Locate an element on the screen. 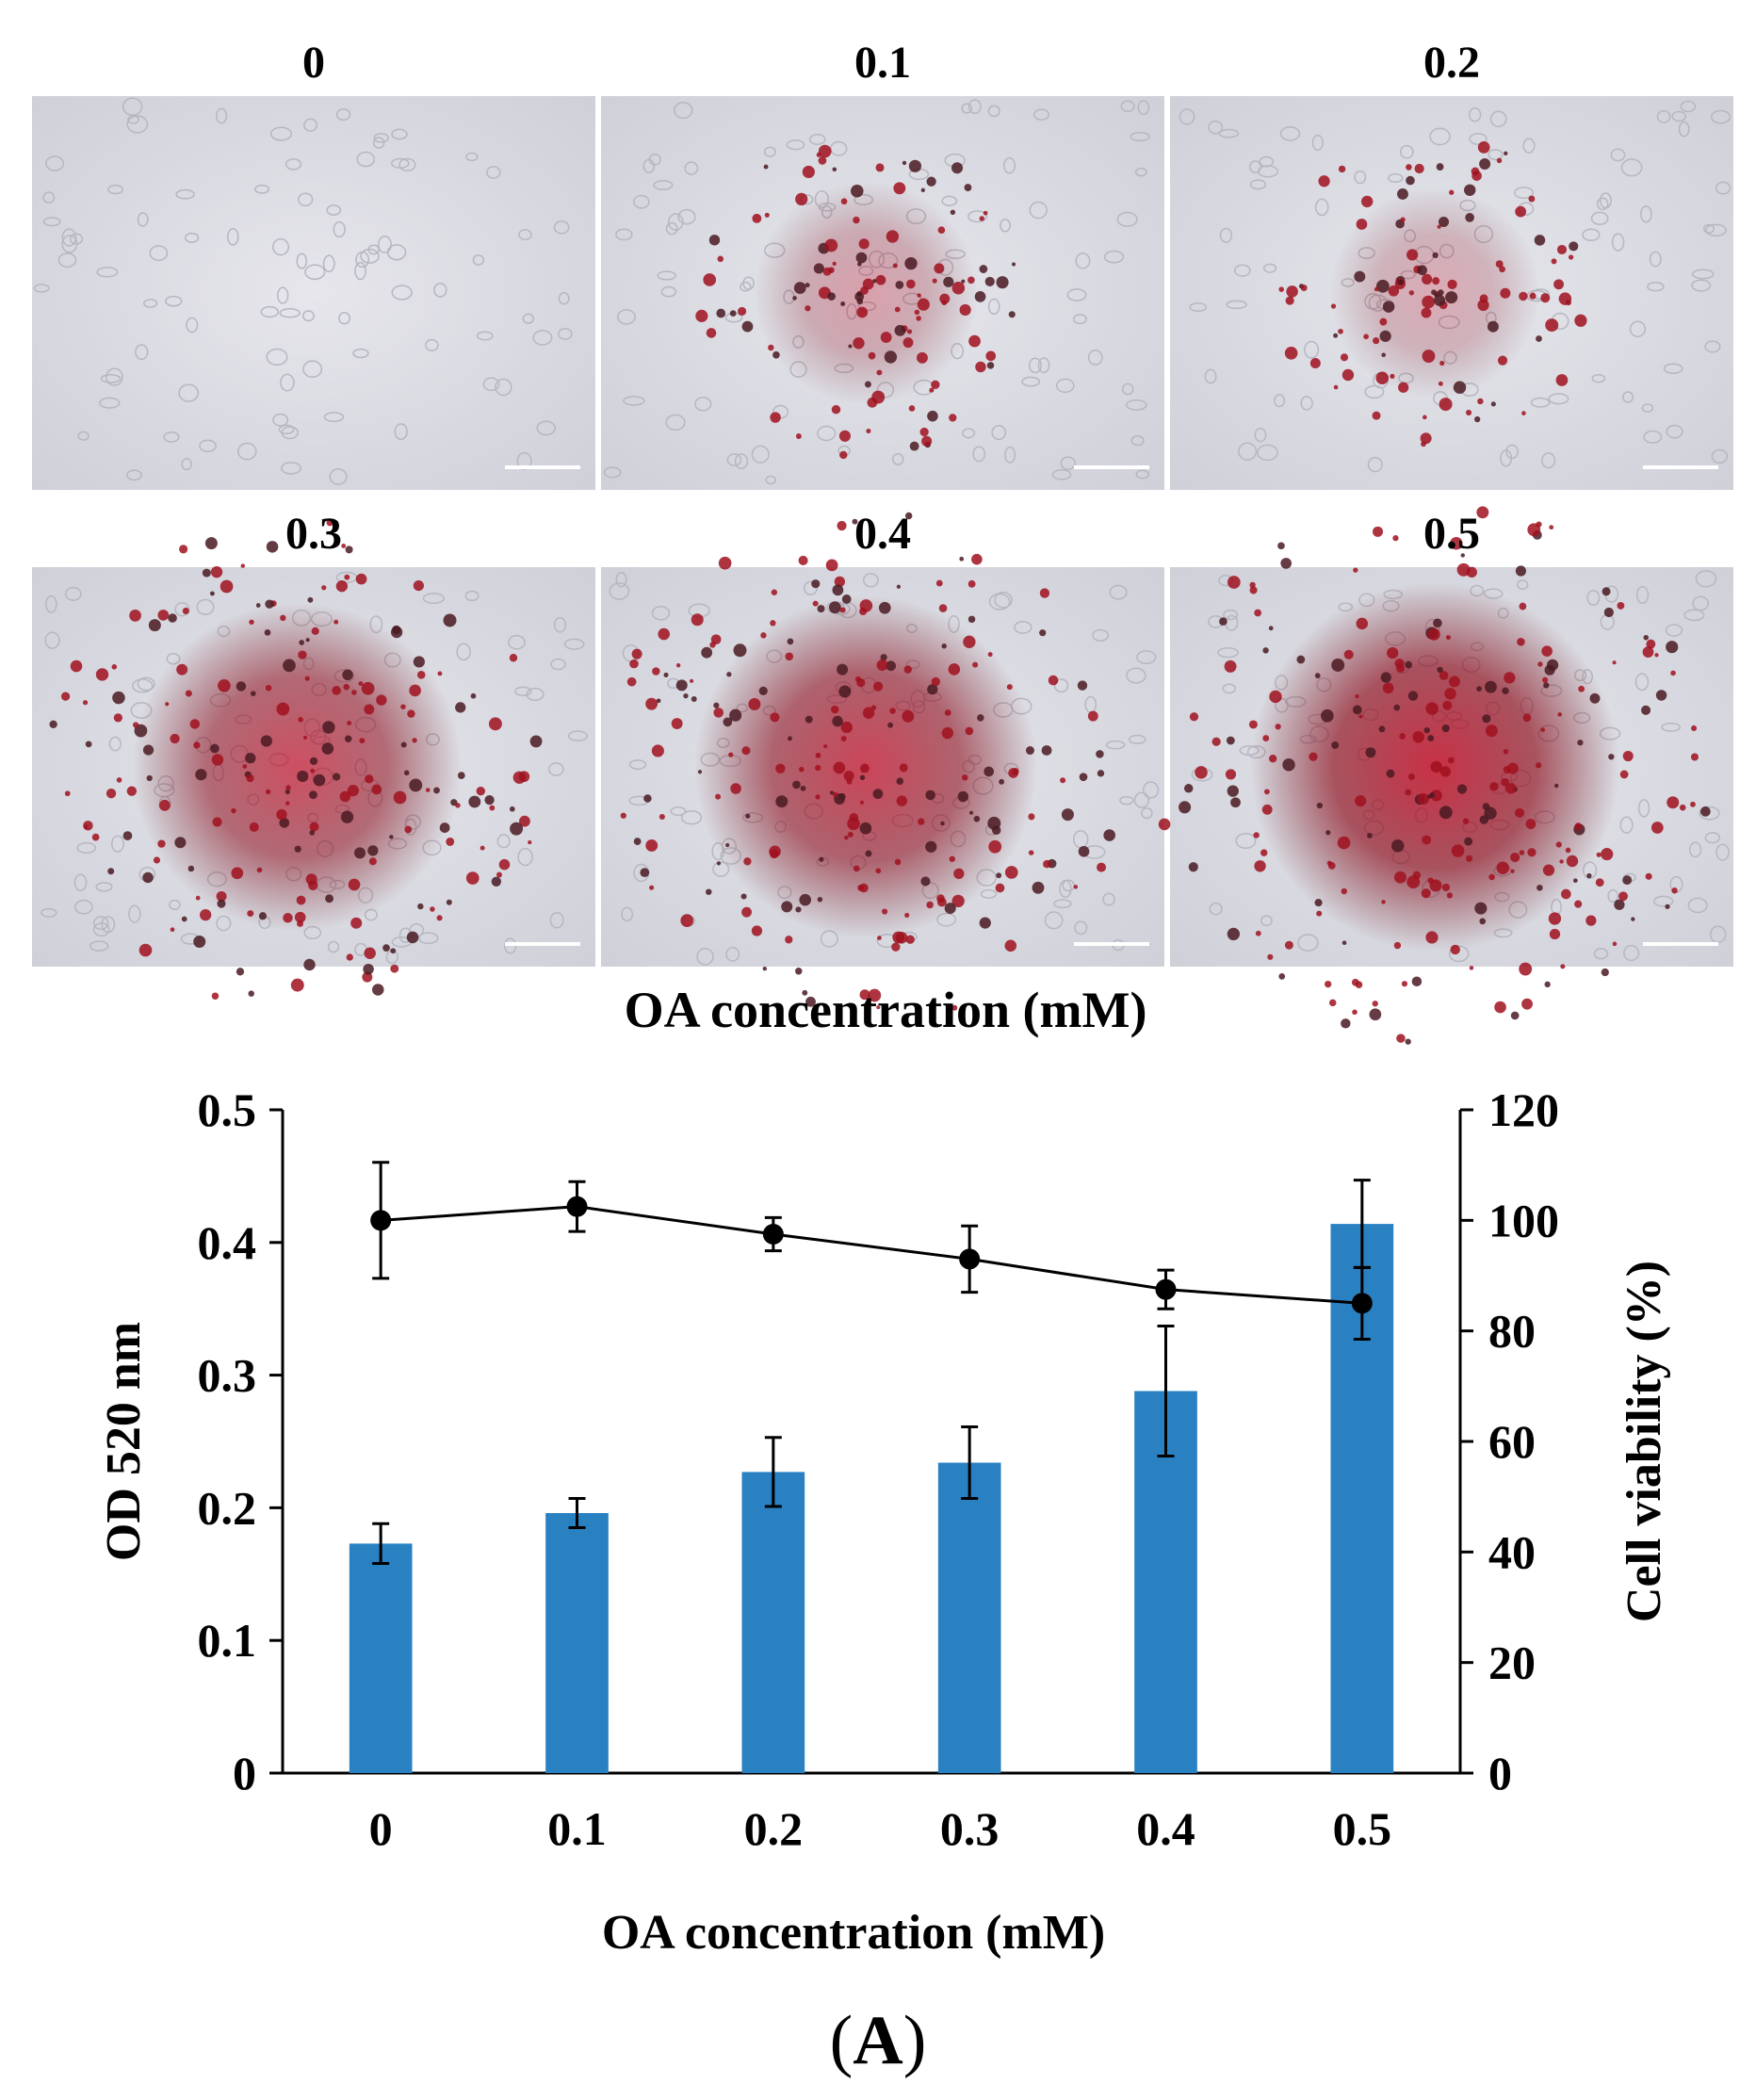 This screenshot has width=1756, height=2100. left-y-ticks: 0 0.1 0.2 0.3 0.4 0.5 is located at coordinates (241, 1441).